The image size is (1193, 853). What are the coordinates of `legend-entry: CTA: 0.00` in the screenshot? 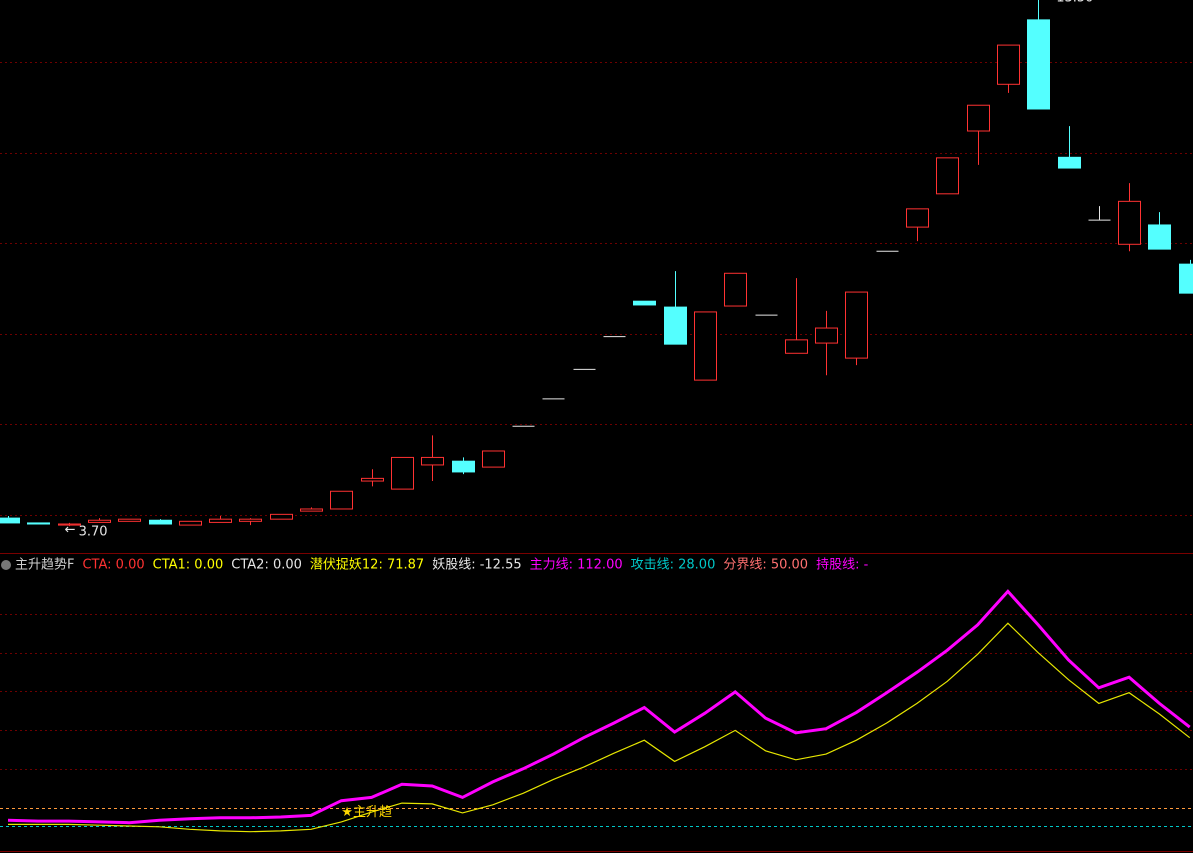 It's located at (113, 565).